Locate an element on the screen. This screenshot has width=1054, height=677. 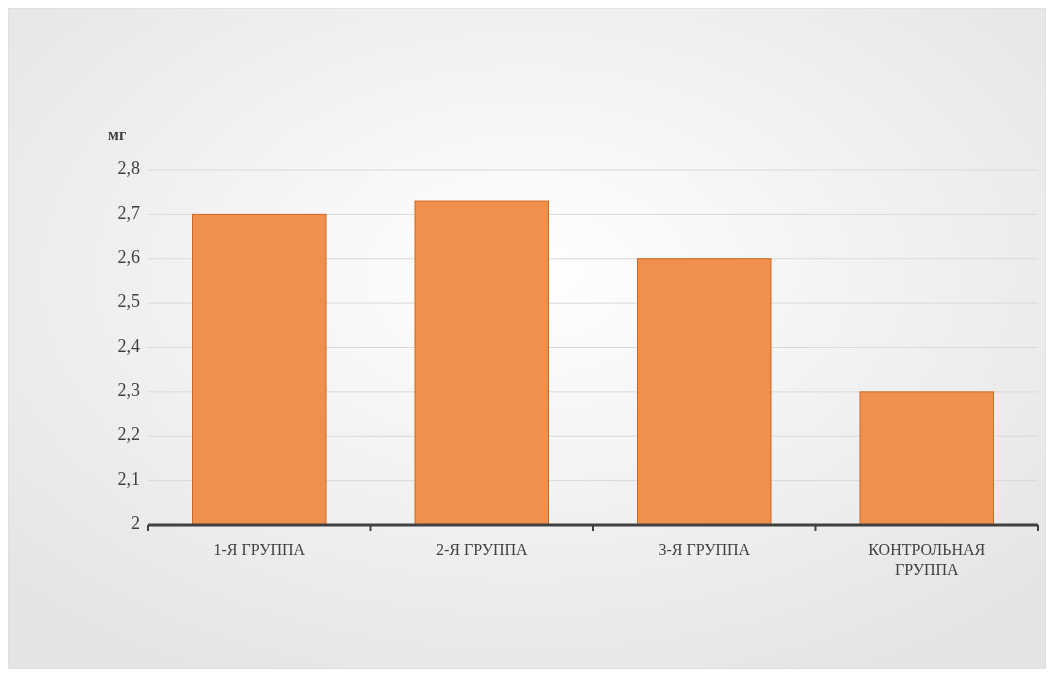
y-tick-label: 2,4 is located at coordinates (128, 345).